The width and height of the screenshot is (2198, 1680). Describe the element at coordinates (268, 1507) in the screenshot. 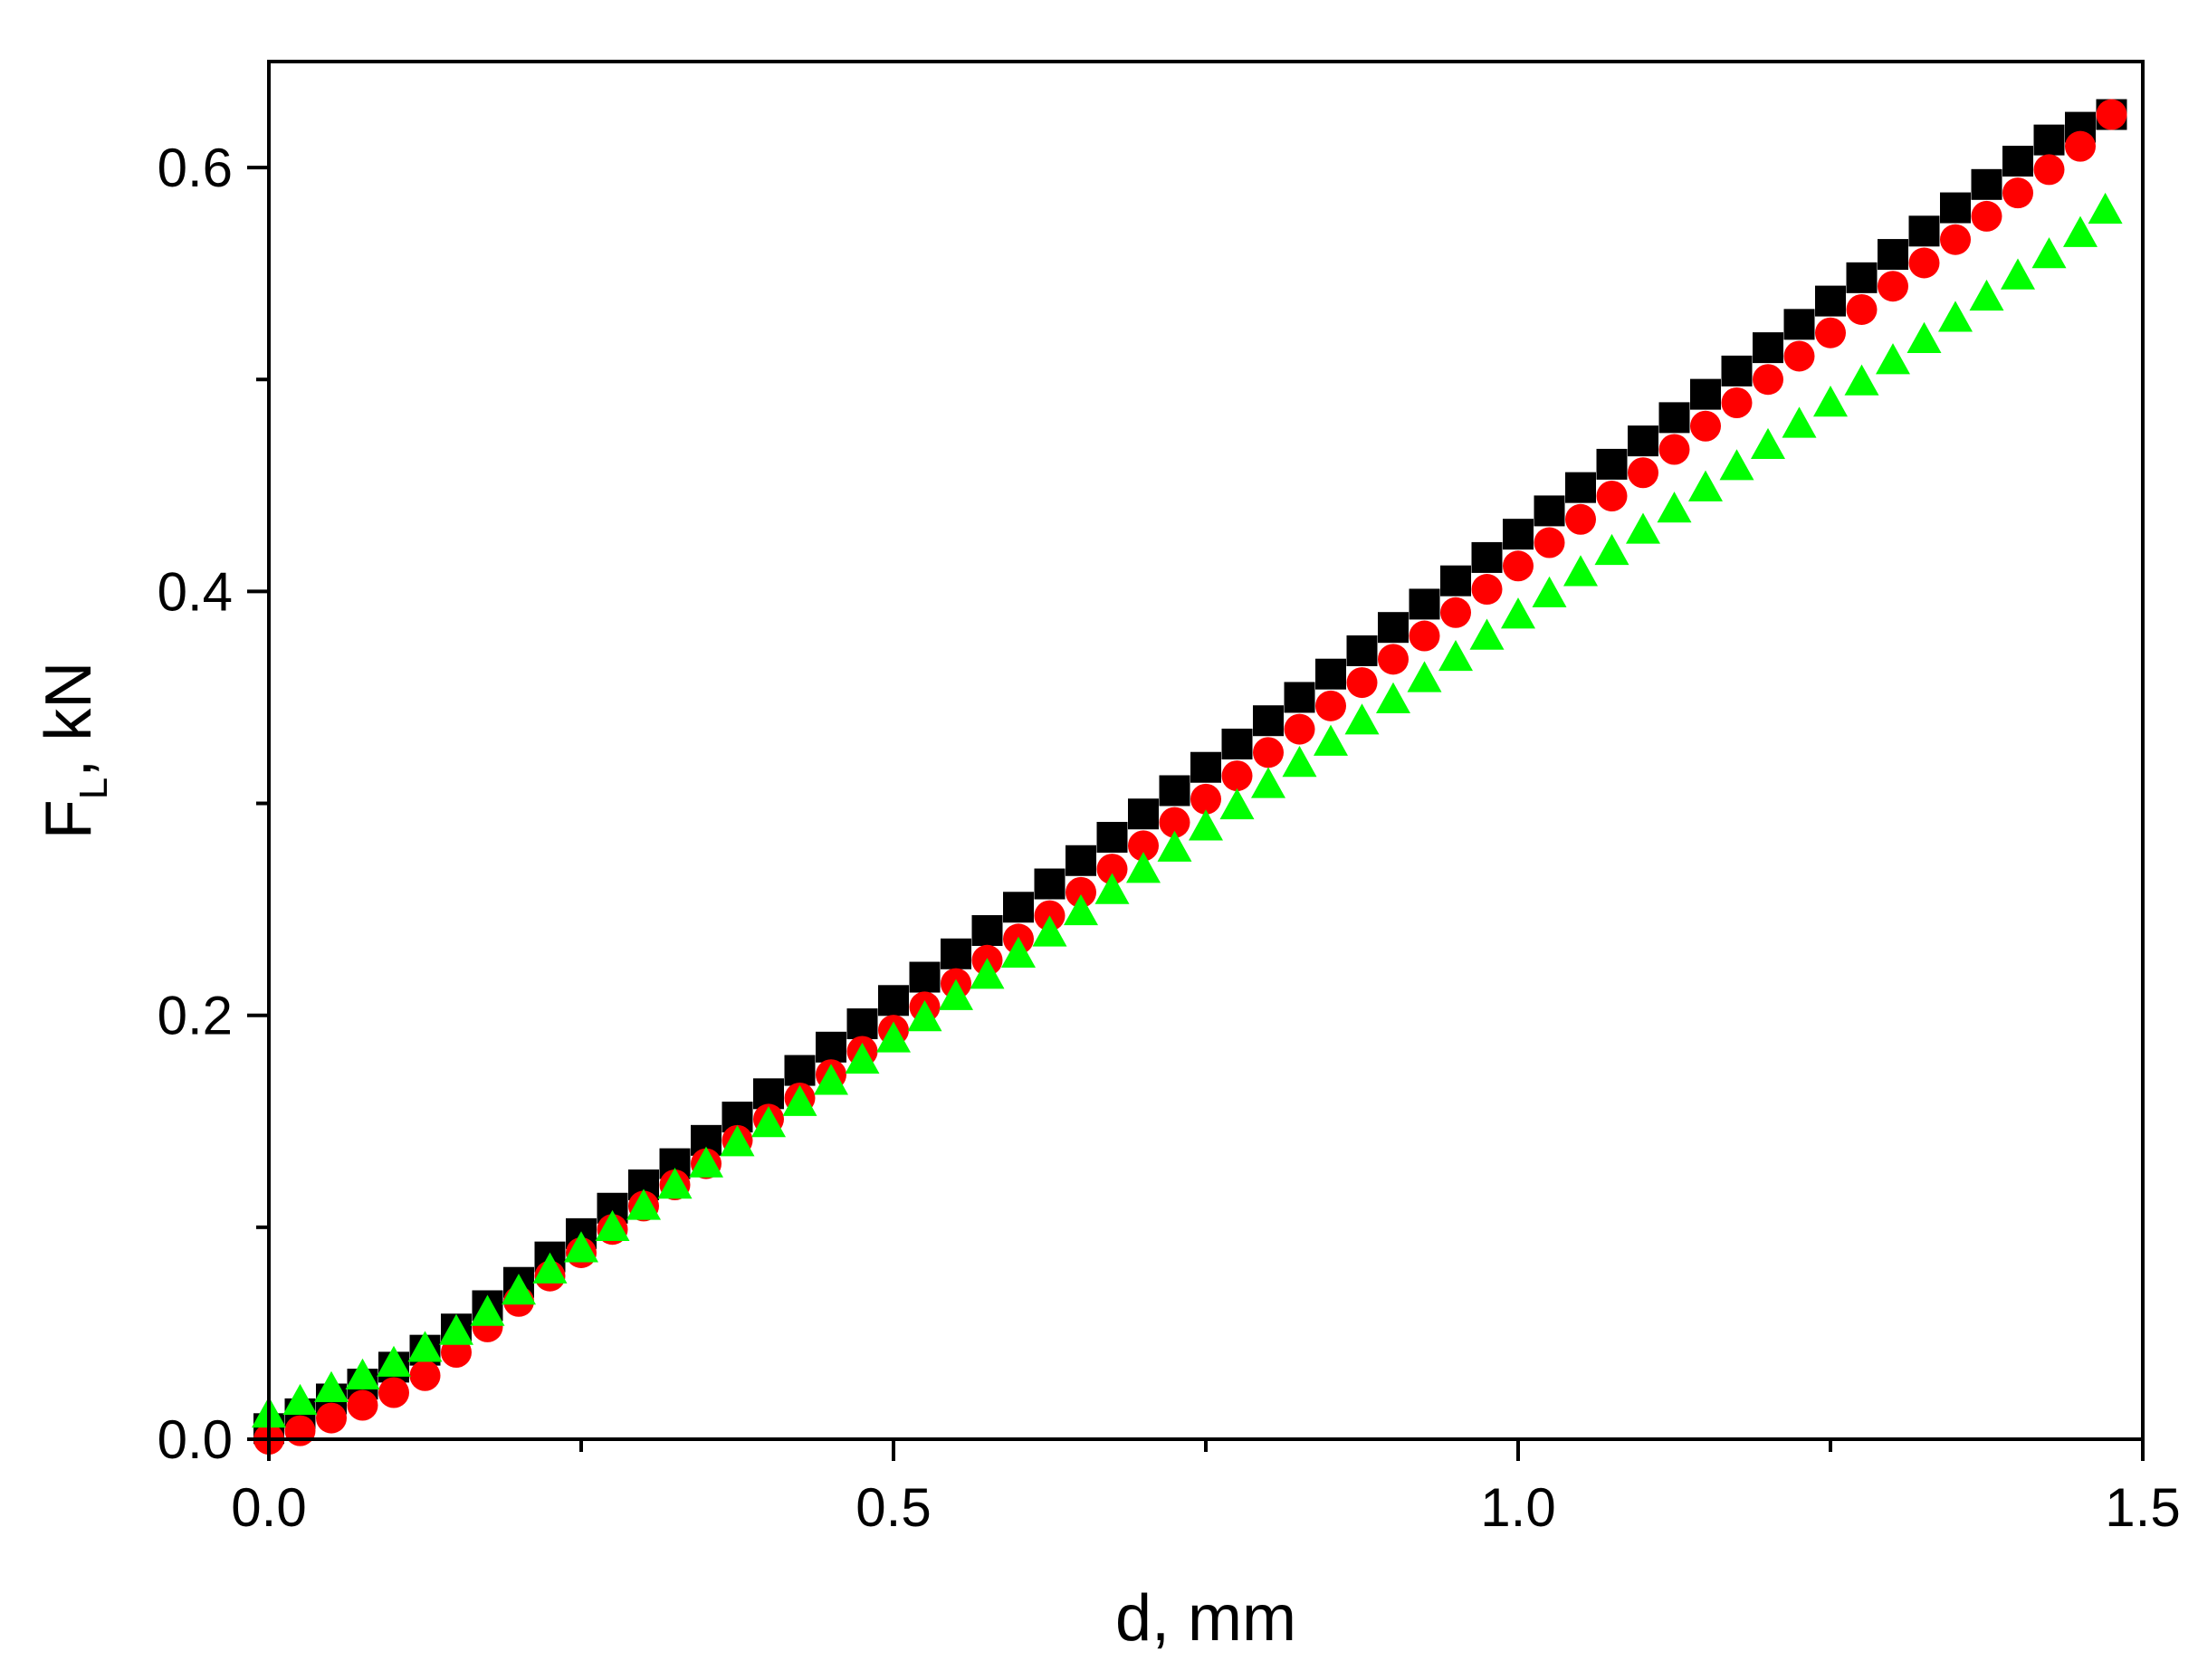

I see `x-tick-label: 0.0` at that location.